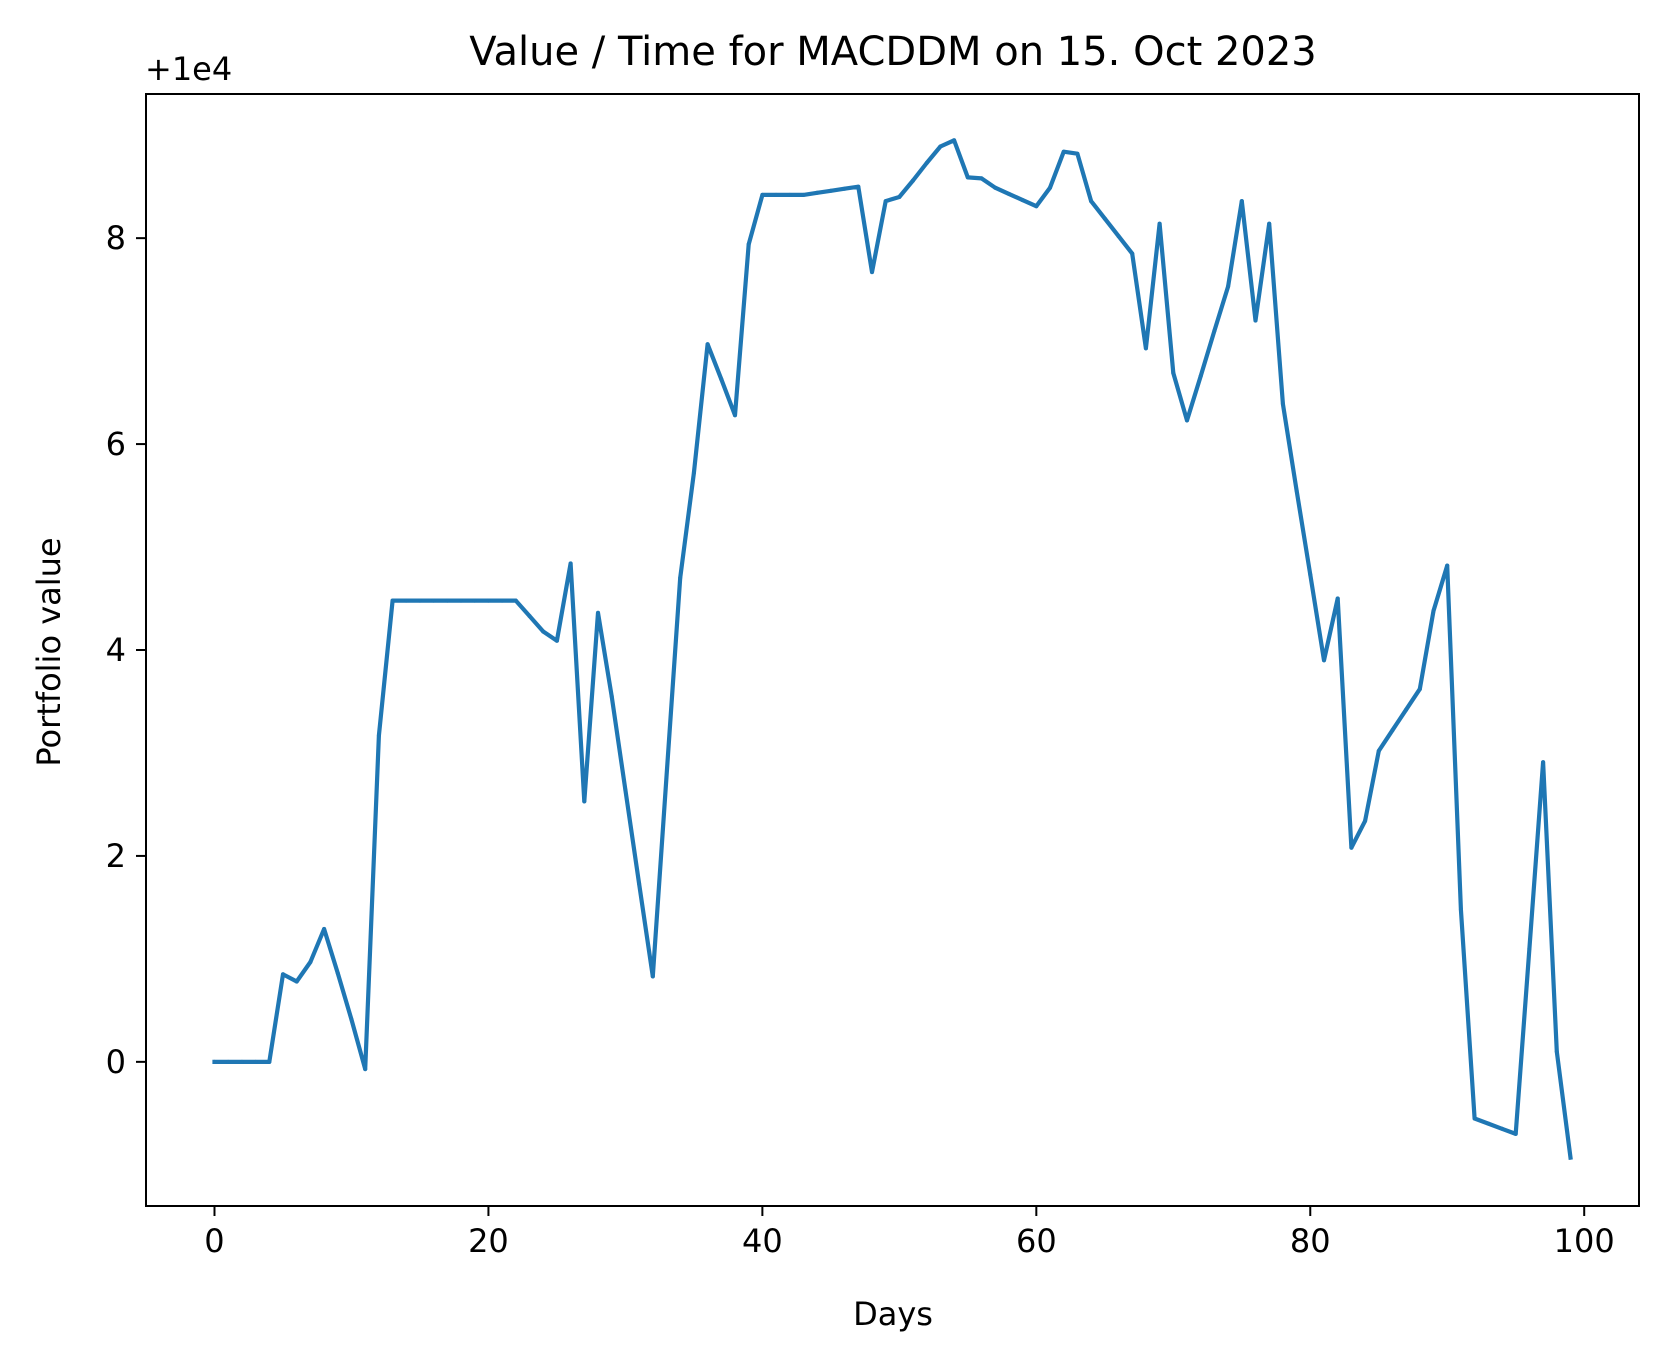  What do you see at coordinates (116, 444) in the screenshot?
I see `y-tick-label: 6` at bounding box center [116, 444].